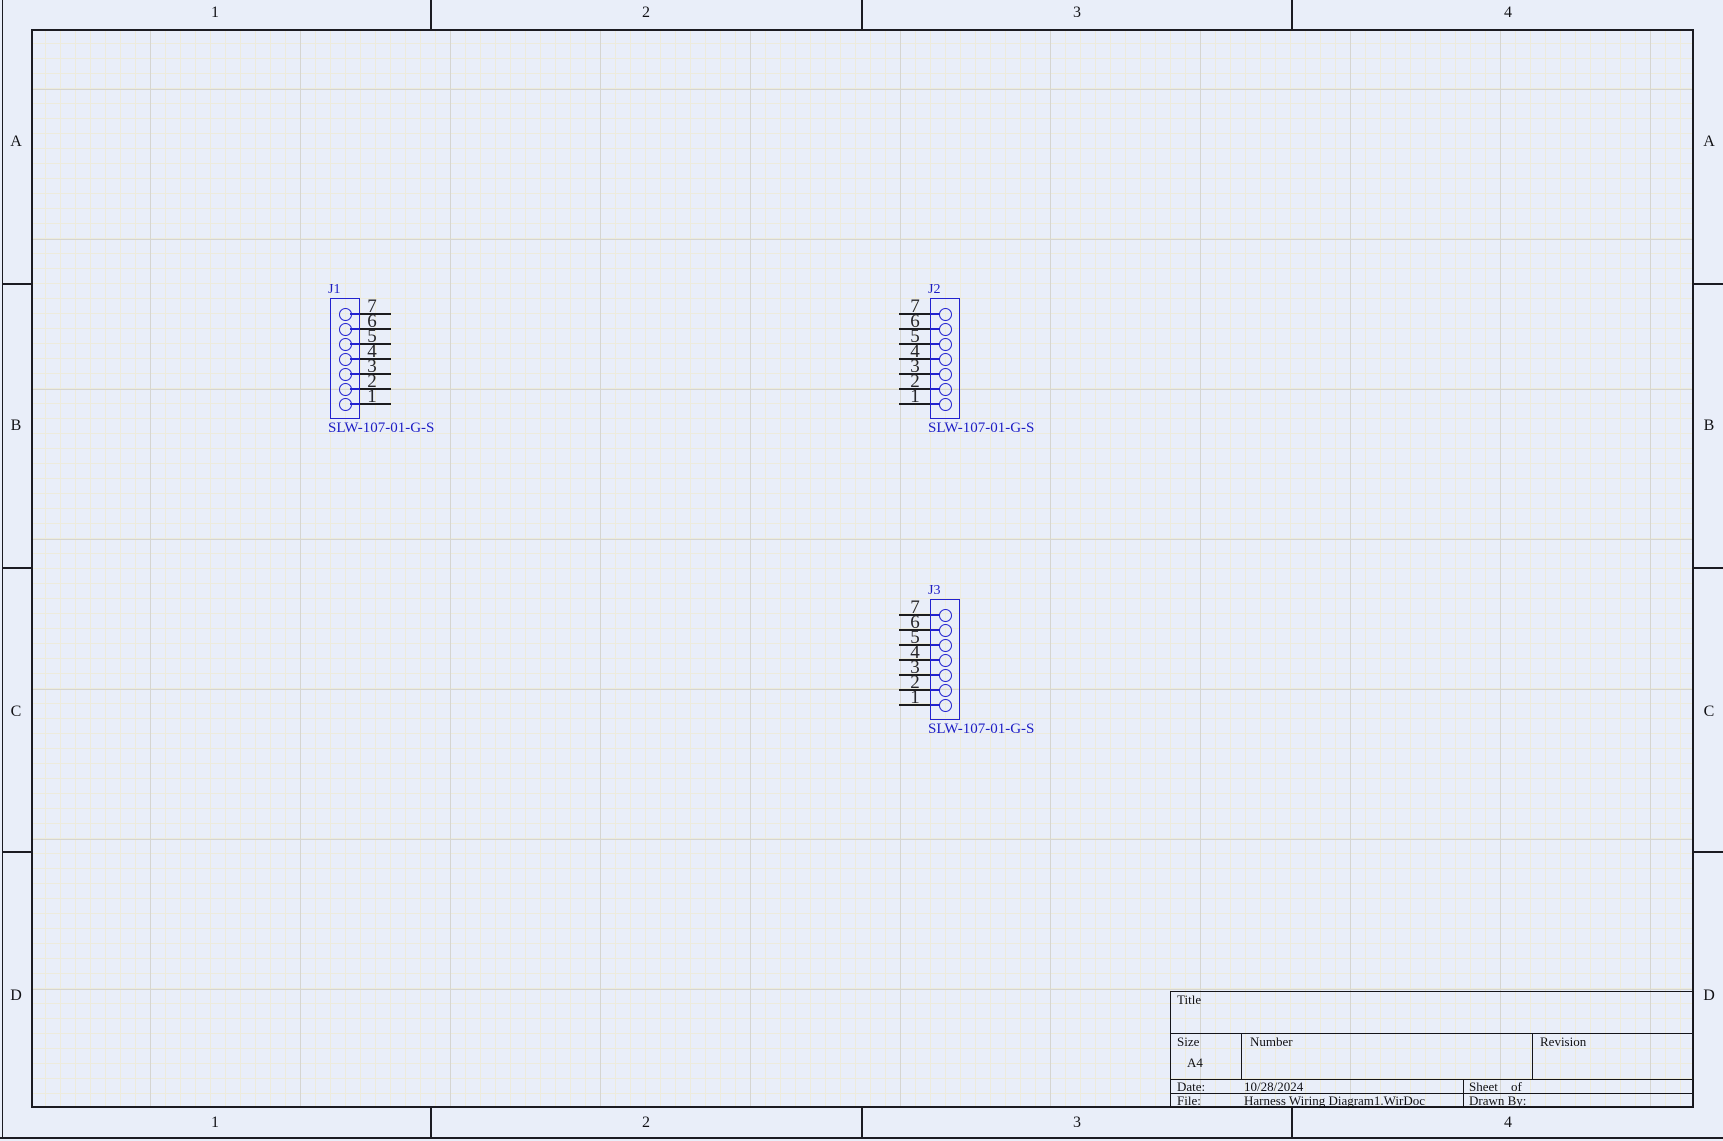 This screenshot has height=1141, width=1723. I want to click on drawn-by-label: Drawn By:, so click(1498, 1100).